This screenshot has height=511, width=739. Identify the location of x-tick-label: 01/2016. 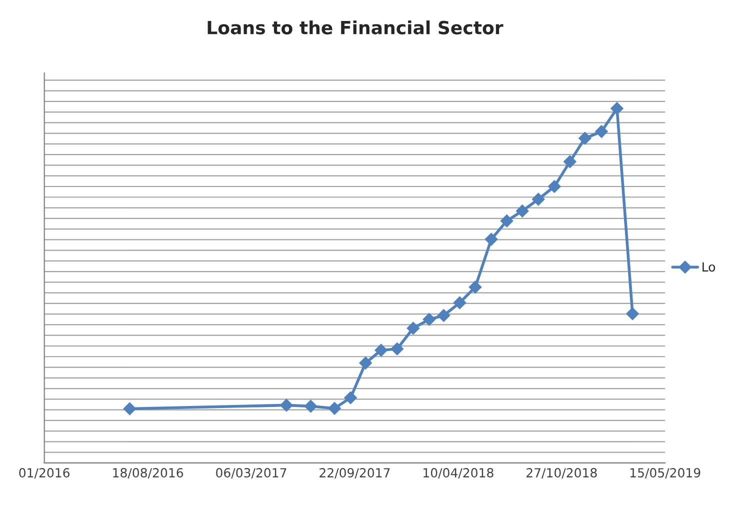
(44, 473).